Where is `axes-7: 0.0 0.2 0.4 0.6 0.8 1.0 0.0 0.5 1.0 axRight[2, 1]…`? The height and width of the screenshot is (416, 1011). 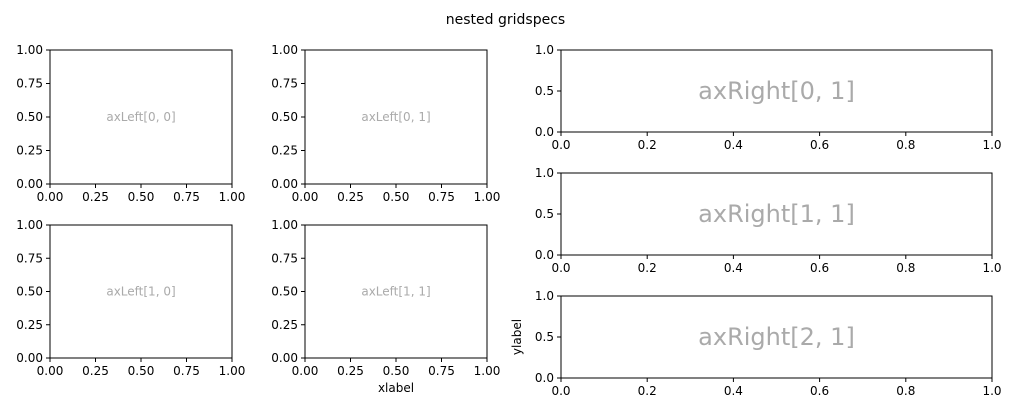
axes-7: 0.0 0.2 0.4 0.6 0.8 1.0 0.0 0.5 1.0 axRight[2, 1]… is located at coordinates (756, 343).